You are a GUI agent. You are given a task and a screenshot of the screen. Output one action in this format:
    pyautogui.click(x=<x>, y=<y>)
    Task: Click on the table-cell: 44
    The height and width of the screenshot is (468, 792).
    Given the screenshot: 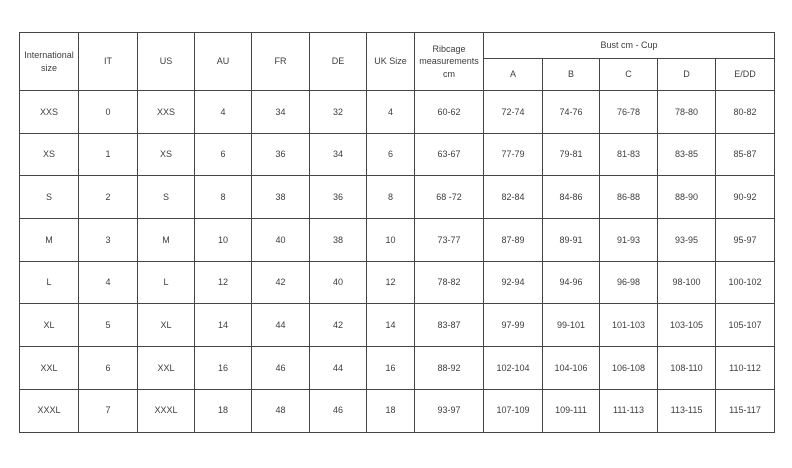 What is the action you would take?
    pyautogui.click(x=338, y=368)
    